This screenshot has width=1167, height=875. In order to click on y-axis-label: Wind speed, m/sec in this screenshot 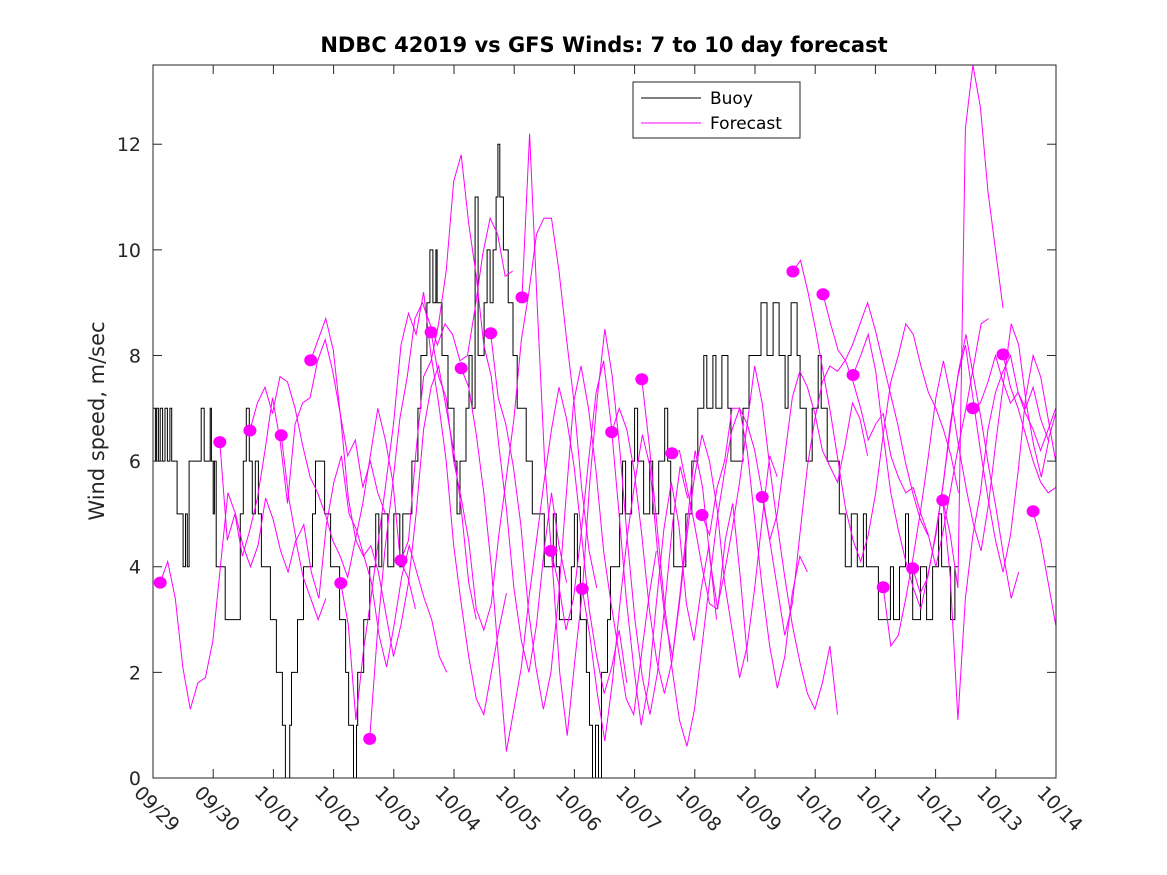, I will do `click(97, 420)`.